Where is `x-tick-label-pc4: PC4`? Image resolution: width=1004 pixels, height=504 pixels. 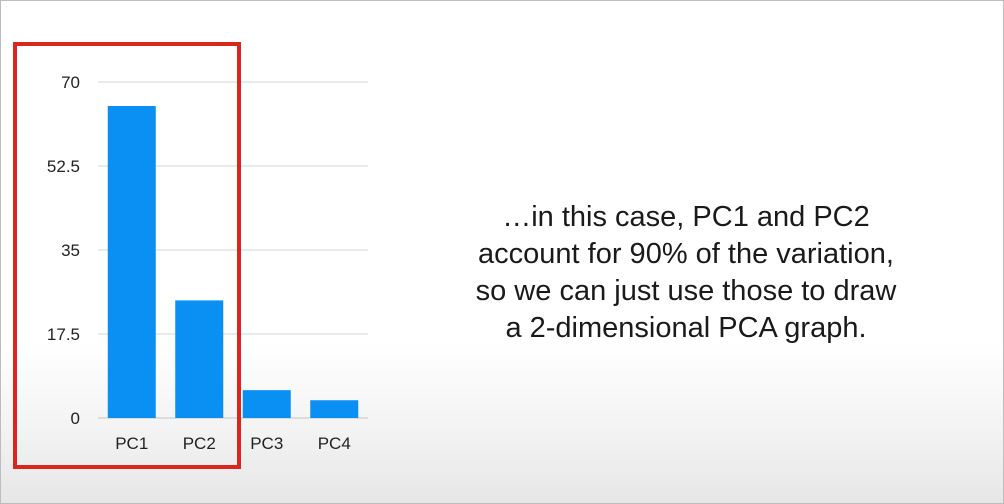
x-tick-label-pc4: PC4 is located at coordinates (334, 443).